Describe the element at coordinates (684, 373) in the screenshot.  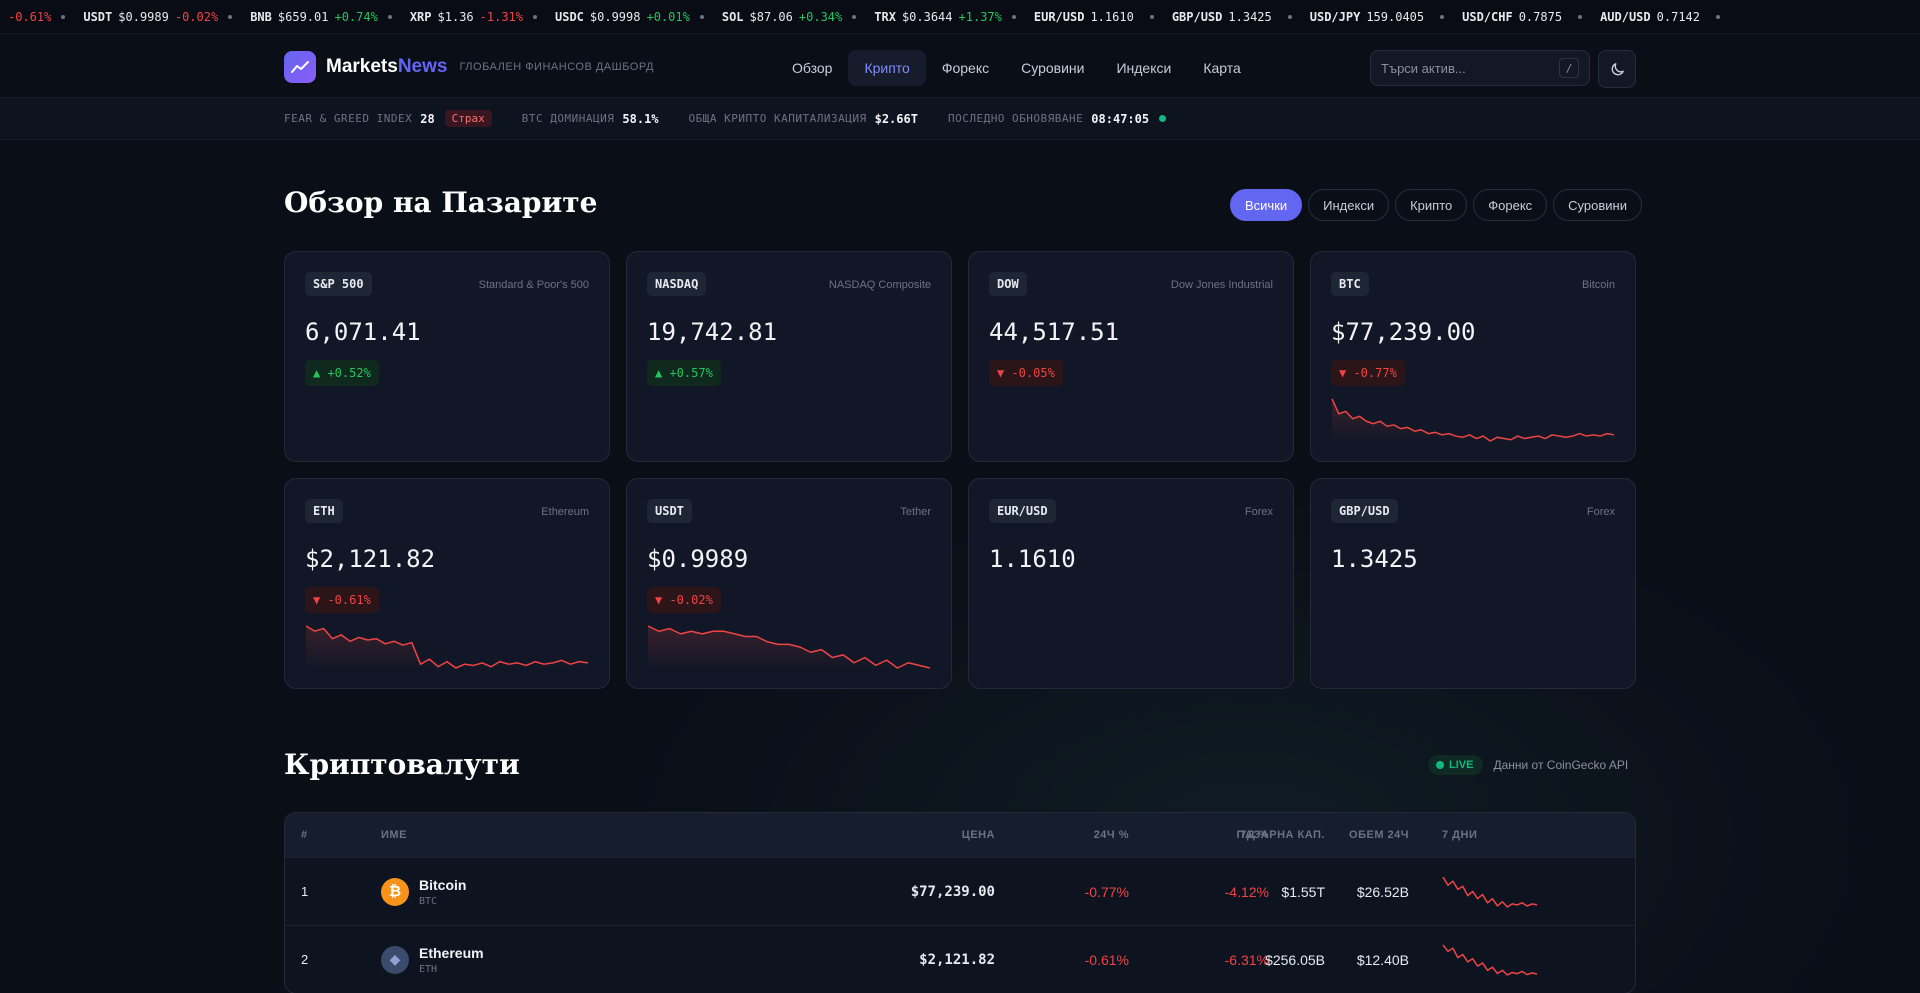
I see `asset-change: ▲ +0.57%` at that location.